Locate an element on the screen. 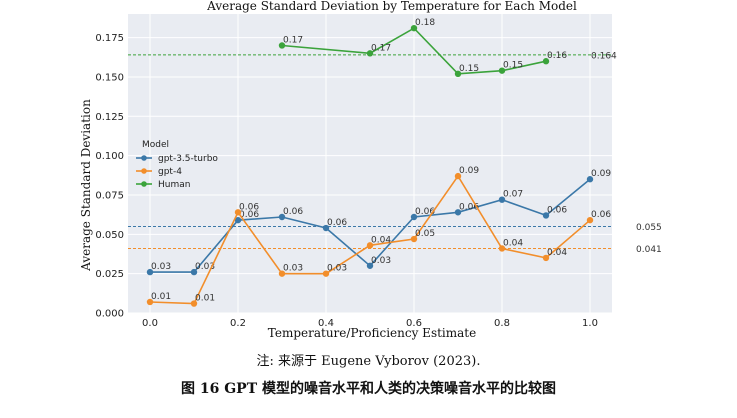 This screenshot has width=737, height=418. y-tick-label: 0.125 is located at coordinates (109, 117).